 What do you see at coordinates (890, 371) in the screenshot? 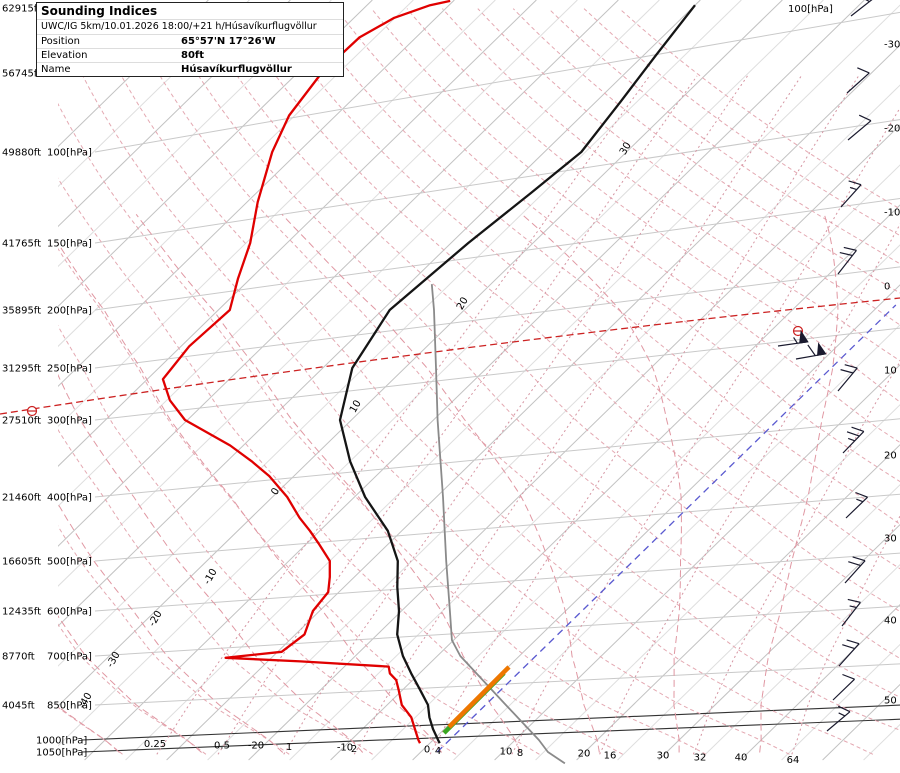
I see `temperature-label: 10` at bounding box center [890, 371].